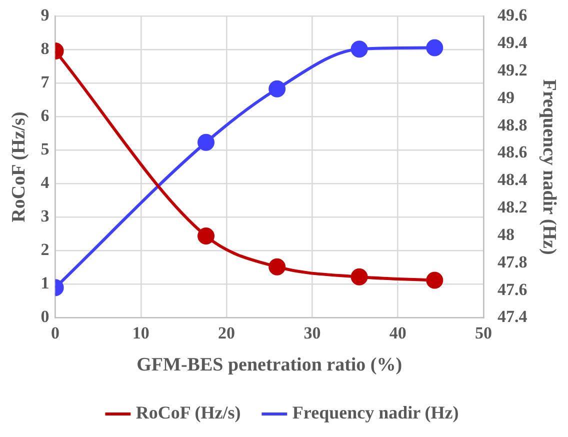 The width and height of the screenshot is (568, 437). I want to click on y-tick-label: 6, so click(45, 116).